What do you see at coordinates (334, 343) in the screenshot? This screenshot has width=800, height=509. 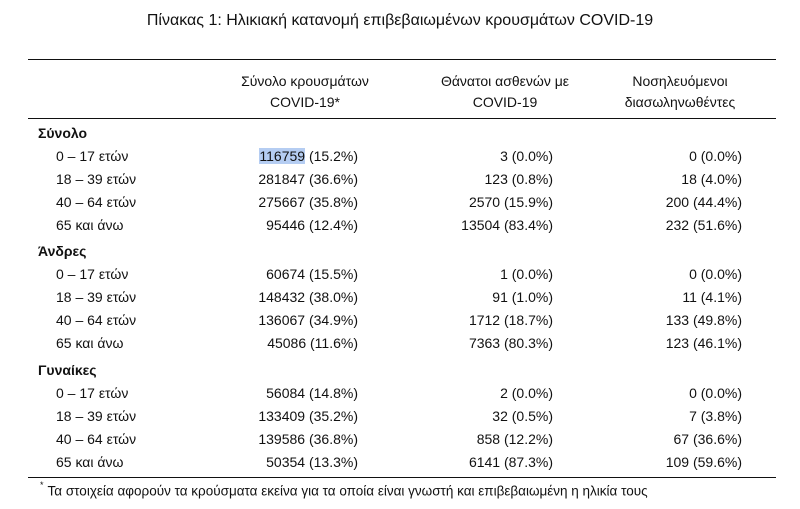 I see `cell-total-cases-percent: (11.6%)` at bounding box center [334, 343].